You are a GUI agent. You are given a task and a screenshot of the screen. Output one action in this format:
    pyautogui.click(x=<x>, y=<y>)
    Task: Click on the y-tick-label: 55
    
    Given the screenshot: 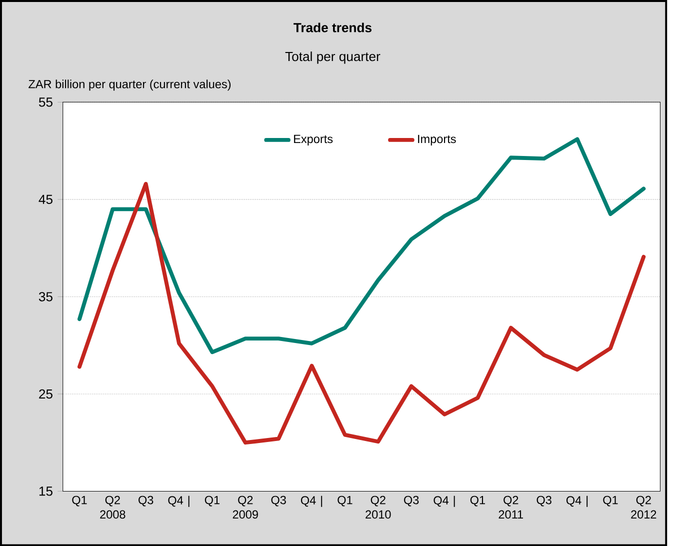 What is the action you would take?
    pyautogui.click(x=45, y=102)
    